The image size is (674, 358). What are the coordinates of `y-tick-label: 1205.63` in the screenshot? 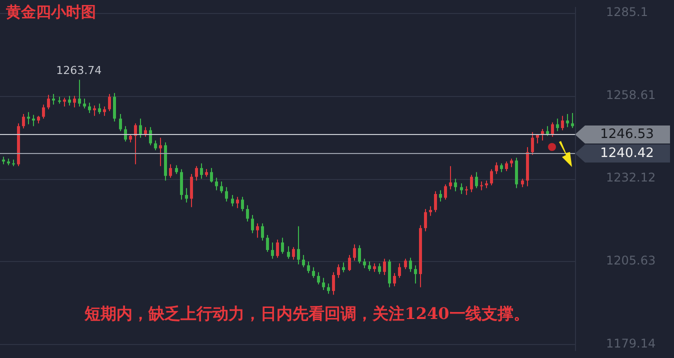 It's located at (631, 261).